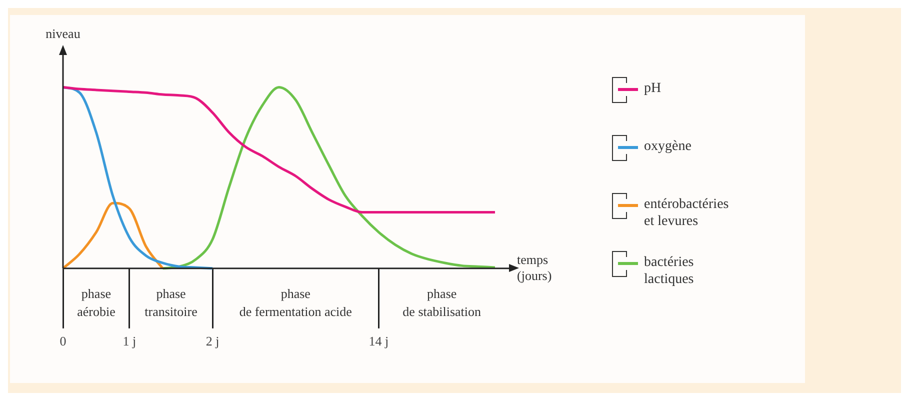 The image size is (909, 401). What do you see at coordinates (442, 302) in the screenshot?
I see `text: phase de stabilisation` at bounding box center [442, 302].